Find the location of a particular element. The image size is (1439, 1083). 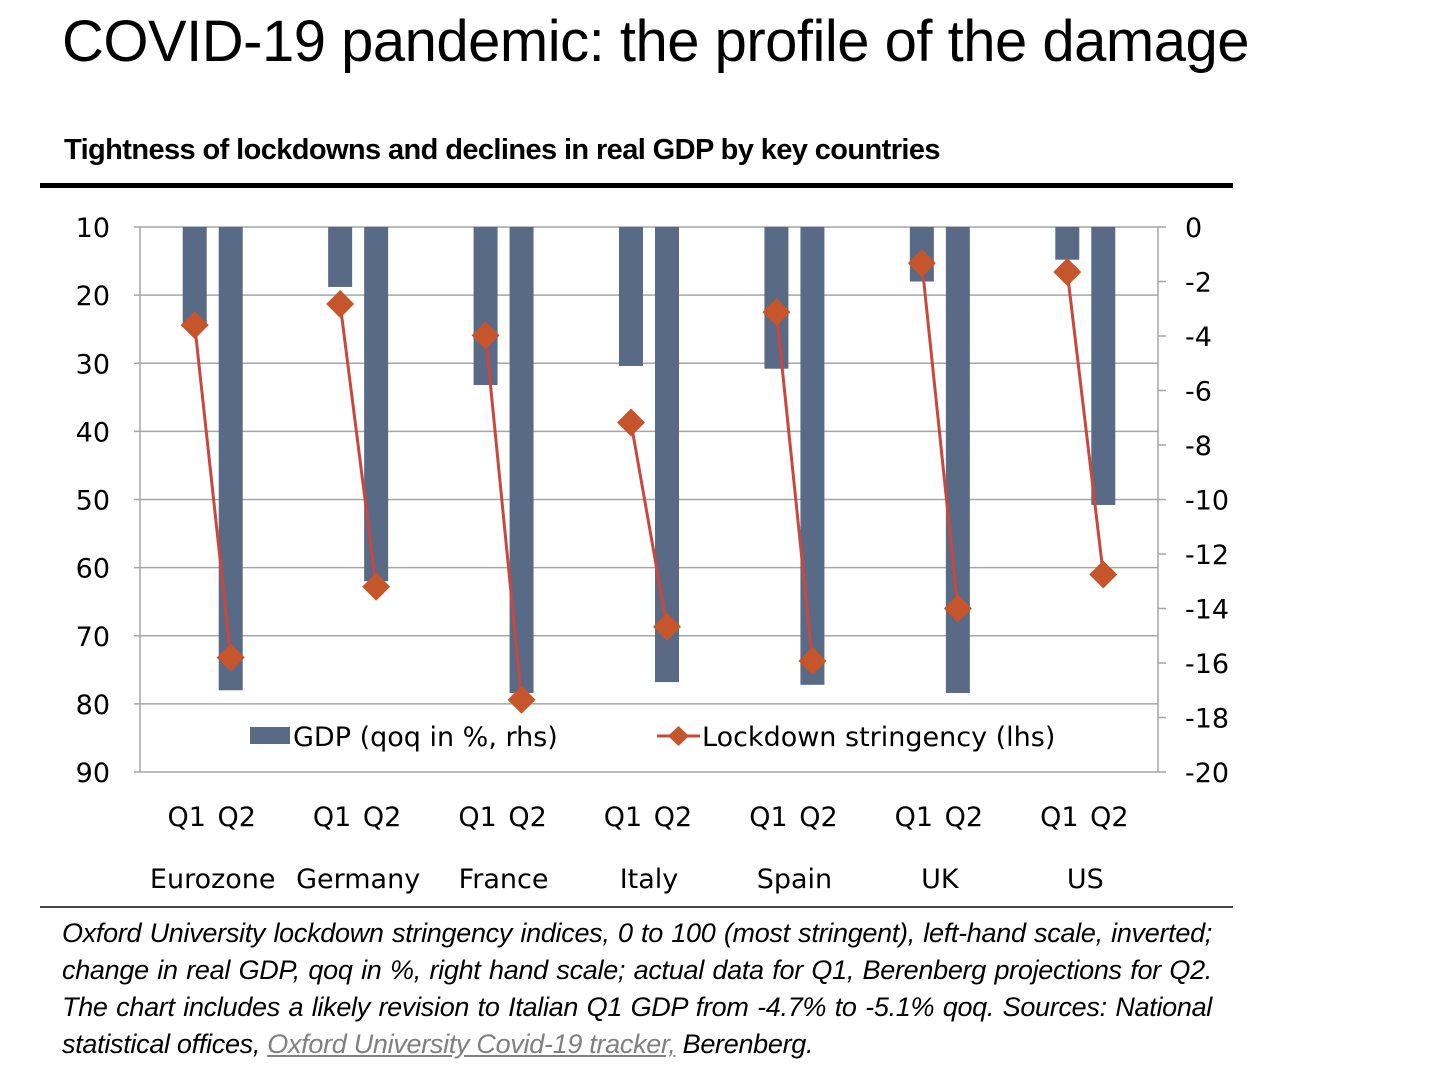

stringency-line-italy is located at coordinates (649, 525).